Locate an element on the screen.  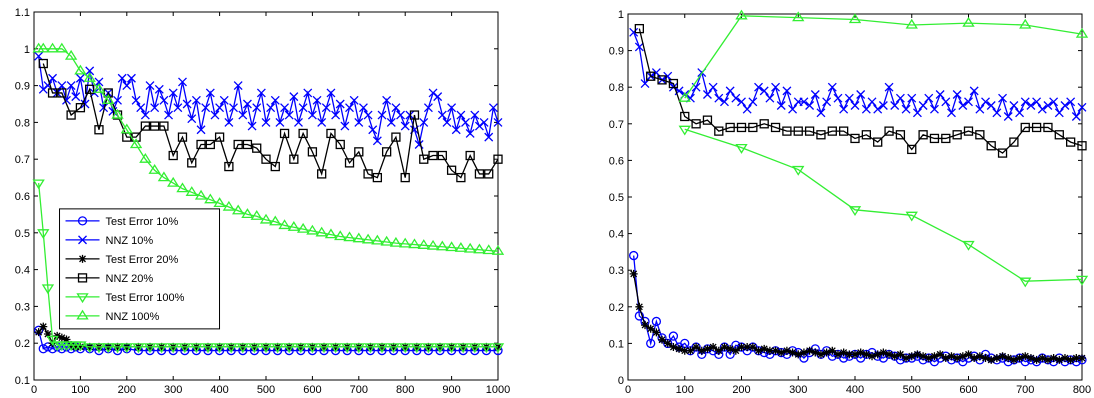
legend-label: Test Error 20% is located at coordinates (142, 260).